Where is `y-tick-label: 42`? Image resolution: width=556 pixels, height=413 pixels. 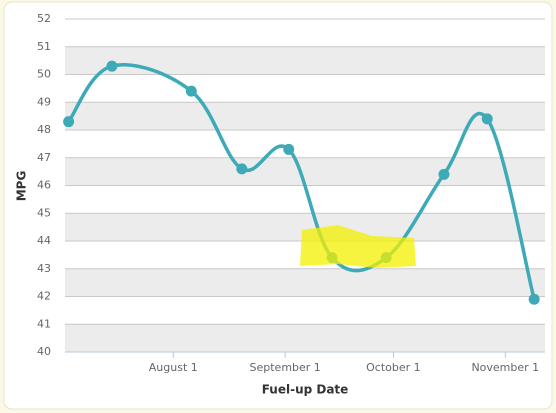
y-tick-label: 42 is located at coordinates (44, 296).